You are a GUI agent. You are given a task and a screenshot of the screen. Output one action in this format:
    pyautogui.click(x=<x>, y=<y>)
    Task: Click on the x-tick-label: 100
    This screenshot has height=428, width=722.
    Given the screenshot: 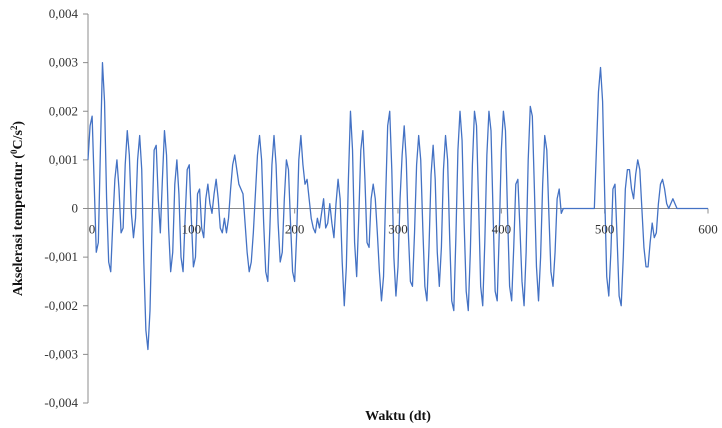 What is the action you would take?
    pyautogui.click(x=192, y=229)
    